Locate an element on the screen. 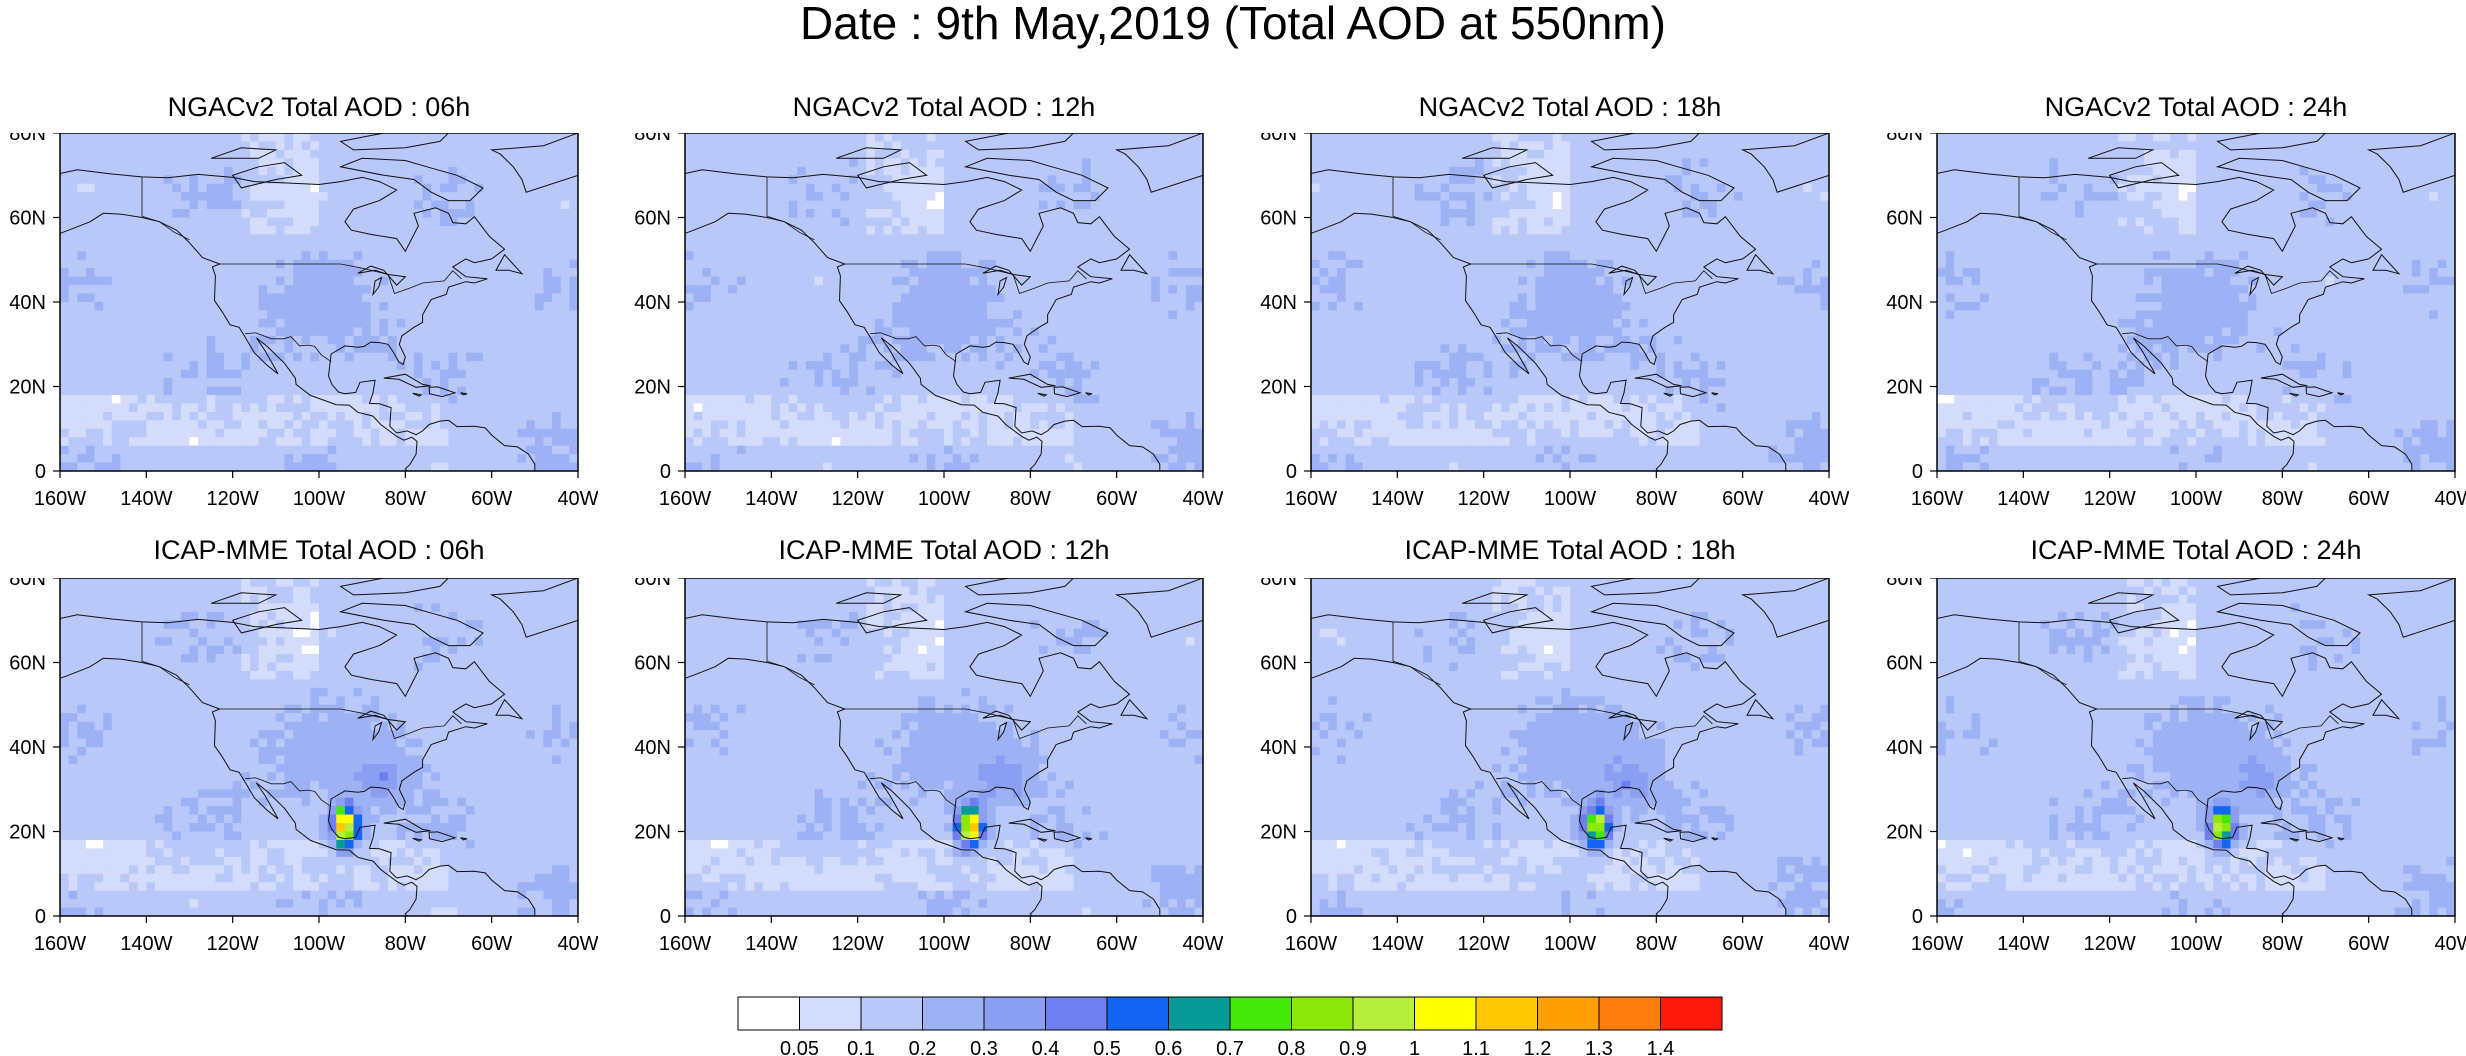  panel-title: ICAP-MME Total AOD : 12h is located at coordinates (944, 550).